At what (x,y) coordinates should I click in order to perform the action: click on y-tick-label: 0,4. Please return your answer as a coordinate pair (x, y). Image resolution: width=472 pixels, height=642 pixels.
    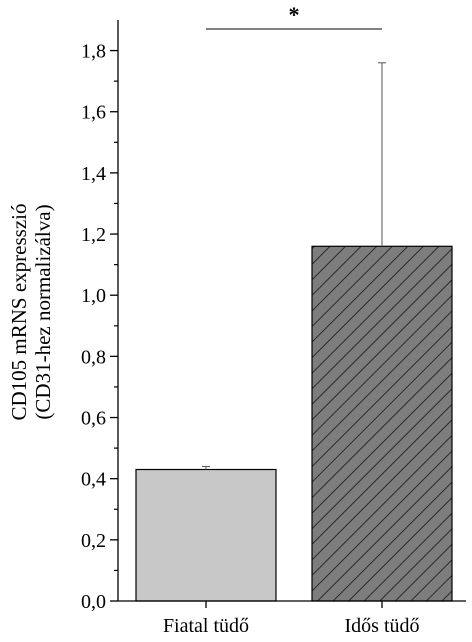
    Looking at the image, I should click on (93, 480).